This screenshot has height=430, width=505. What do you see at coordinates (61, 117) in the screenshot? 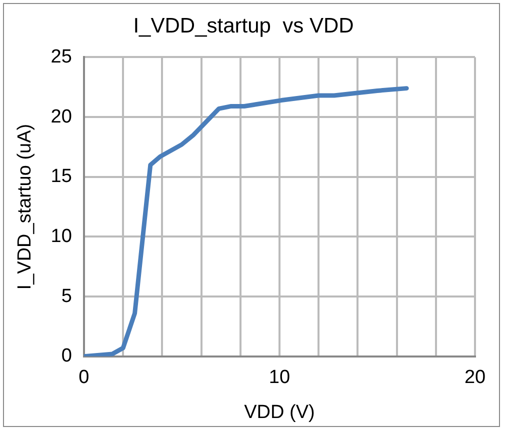
I see `y-tick-label: 20` at bounding box center [61, 117].